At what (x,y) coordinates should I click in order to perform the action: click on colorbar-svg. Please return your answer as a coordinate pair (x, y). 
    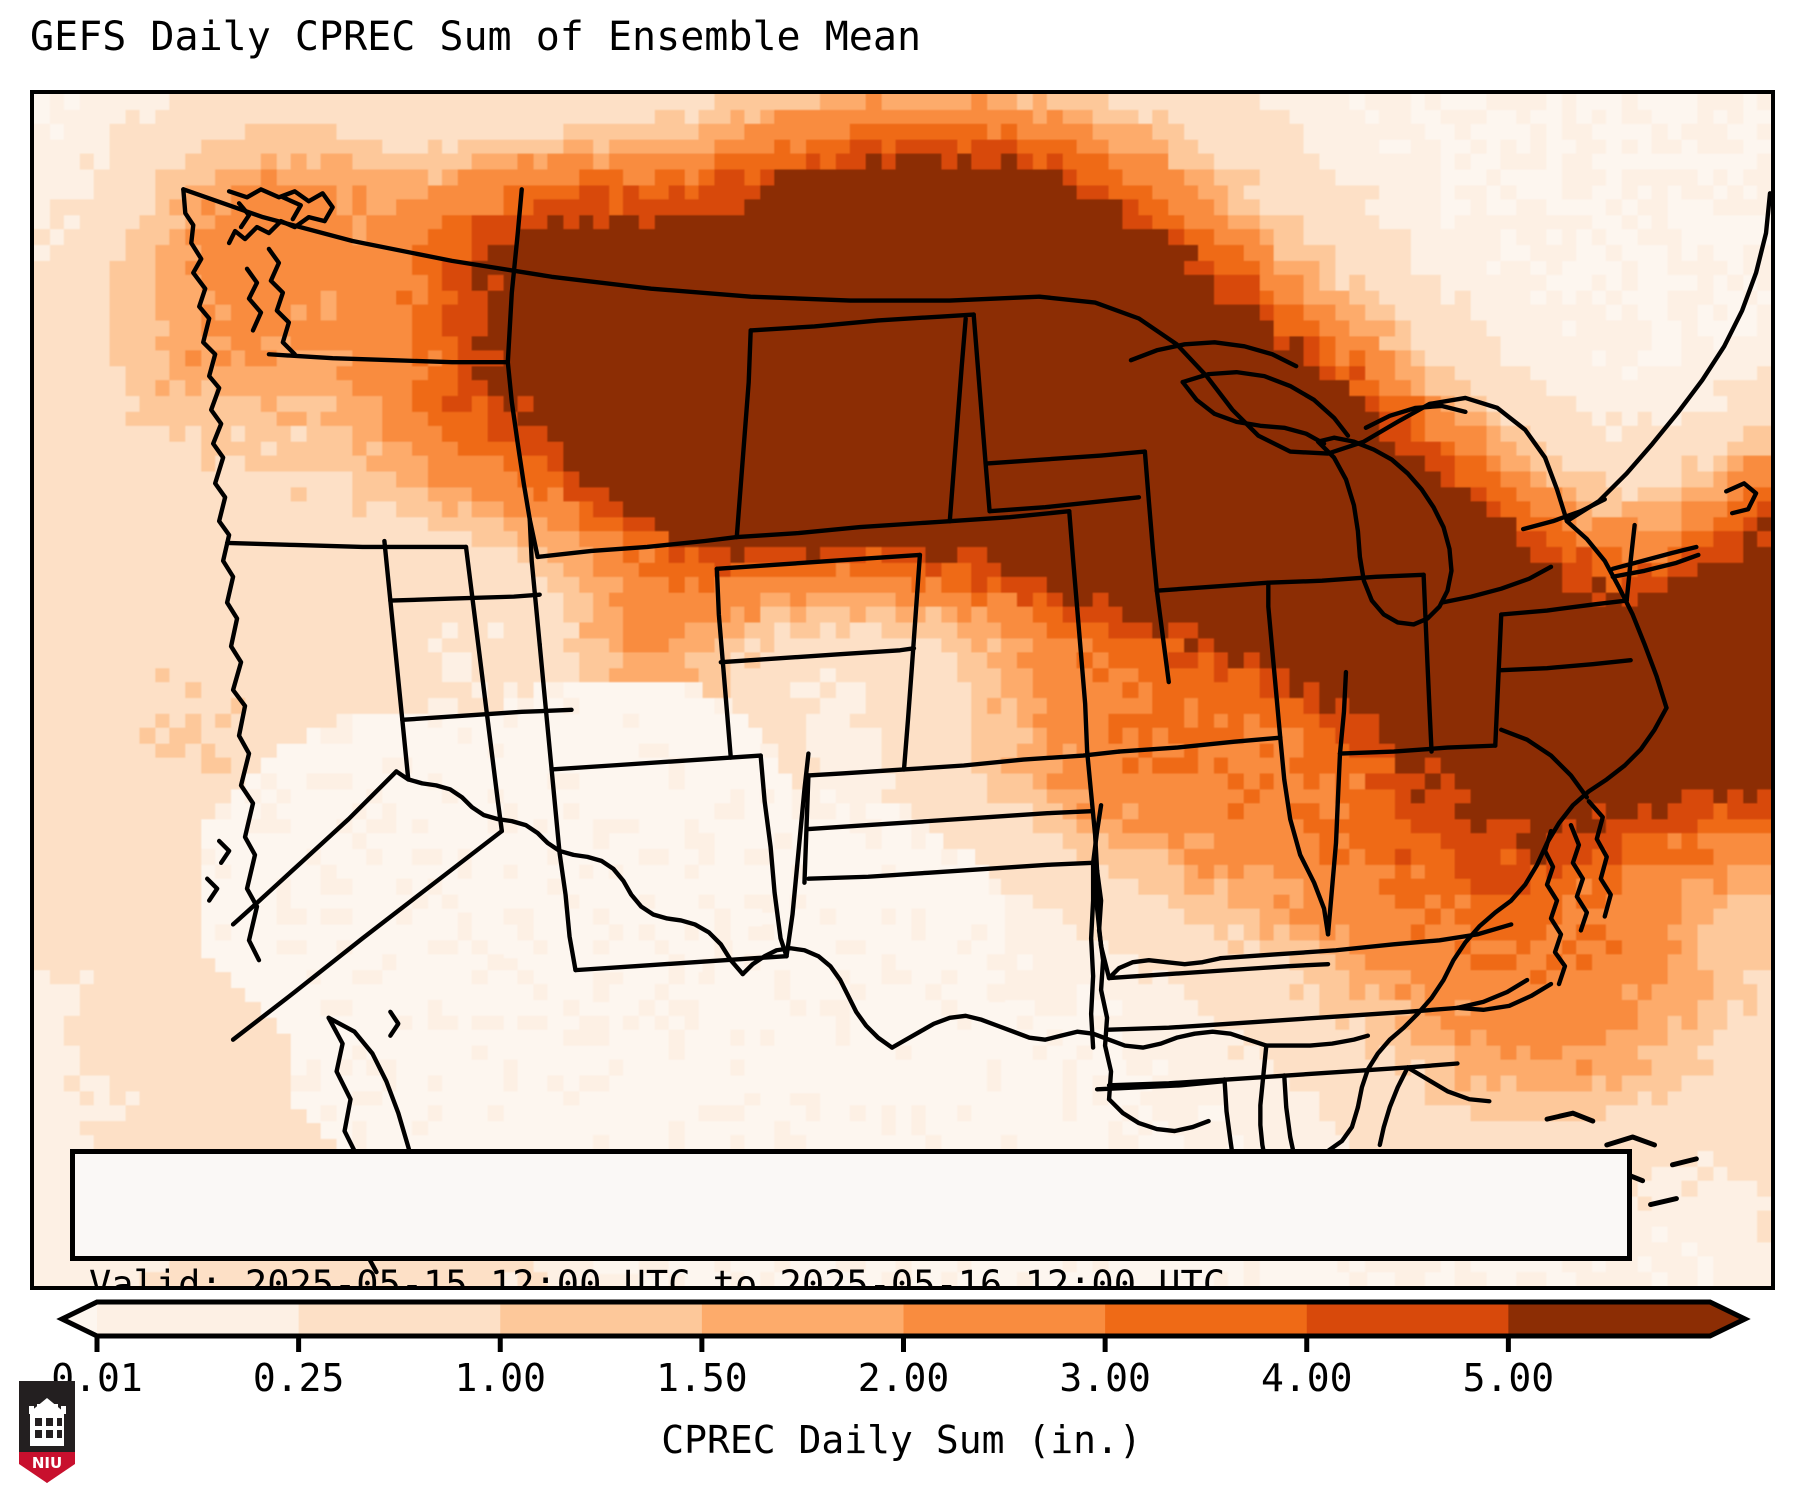
    Looking at the image, I should click on (903, 1325).